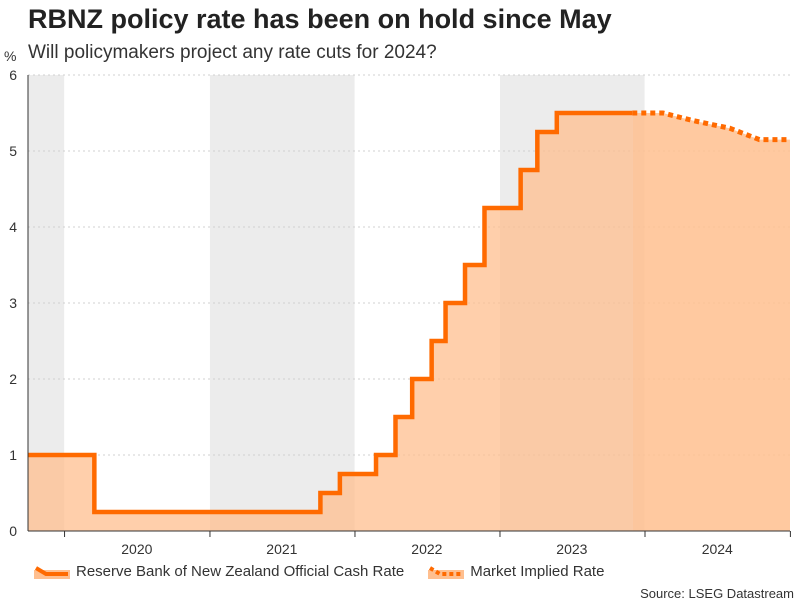 The height and width of the screenshot is (605, 806). What do you see at coordinates (136, 549) in the screenshot?
I see `x-tick-label-2020: 2020` at bounding box center [136, 549].